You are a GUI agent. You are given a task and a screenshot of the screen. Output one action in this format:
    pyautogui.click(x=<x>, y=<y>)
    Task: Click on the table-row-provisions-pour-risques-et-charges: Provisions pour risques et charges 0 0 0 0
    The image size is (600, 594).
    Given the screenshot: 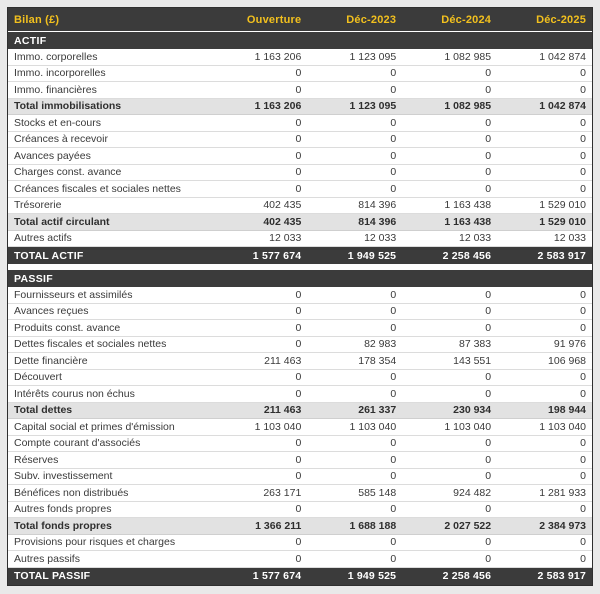 What is the action you would take?
    pyautogui.click(x=300, y=542)
    